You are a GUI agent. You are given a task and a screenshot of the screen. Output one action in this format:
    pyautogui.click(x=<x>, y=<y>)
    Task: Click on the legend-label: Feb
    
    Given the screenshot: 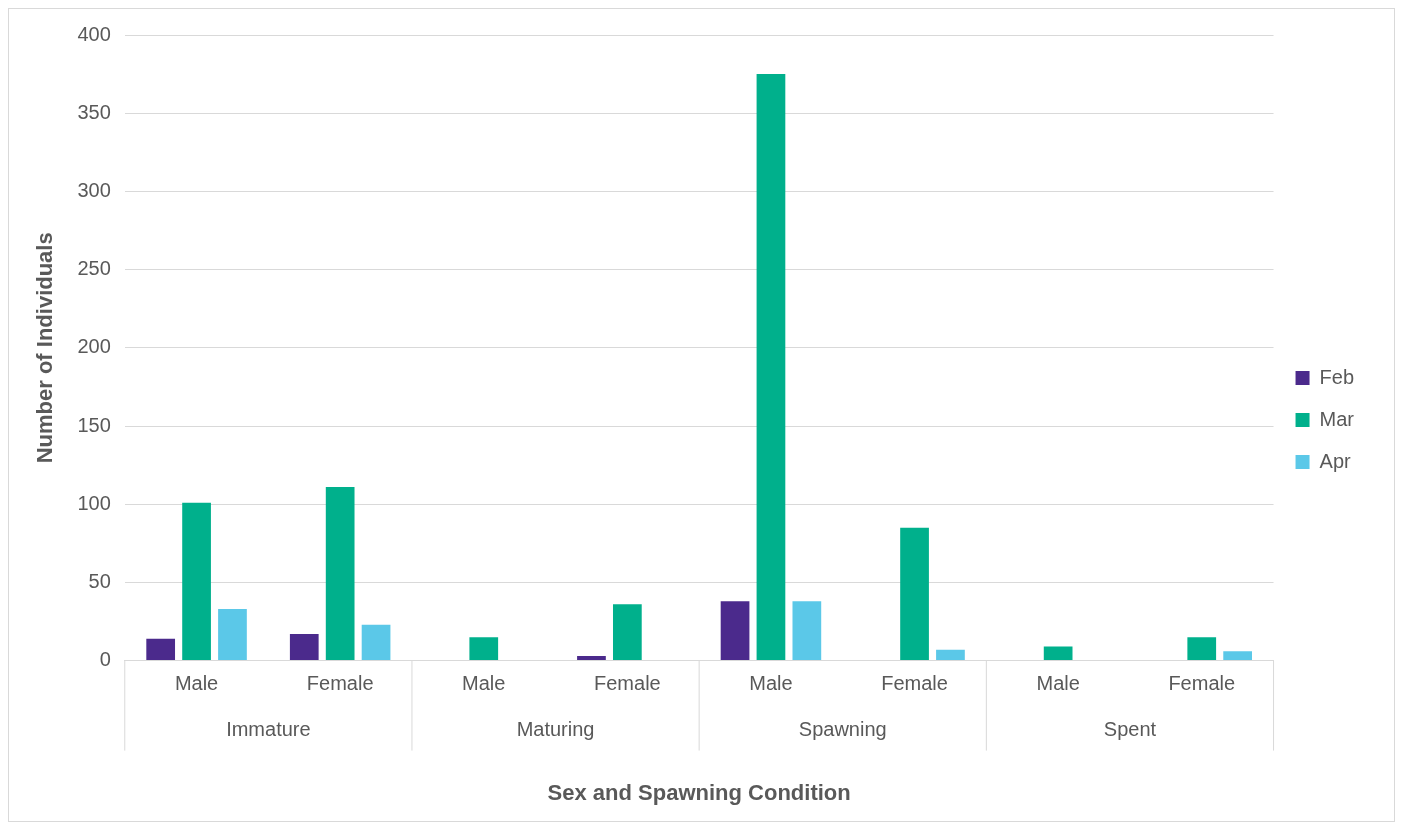 What is the action you would take?
    pyautogui.click(x=1337, y=376)
    